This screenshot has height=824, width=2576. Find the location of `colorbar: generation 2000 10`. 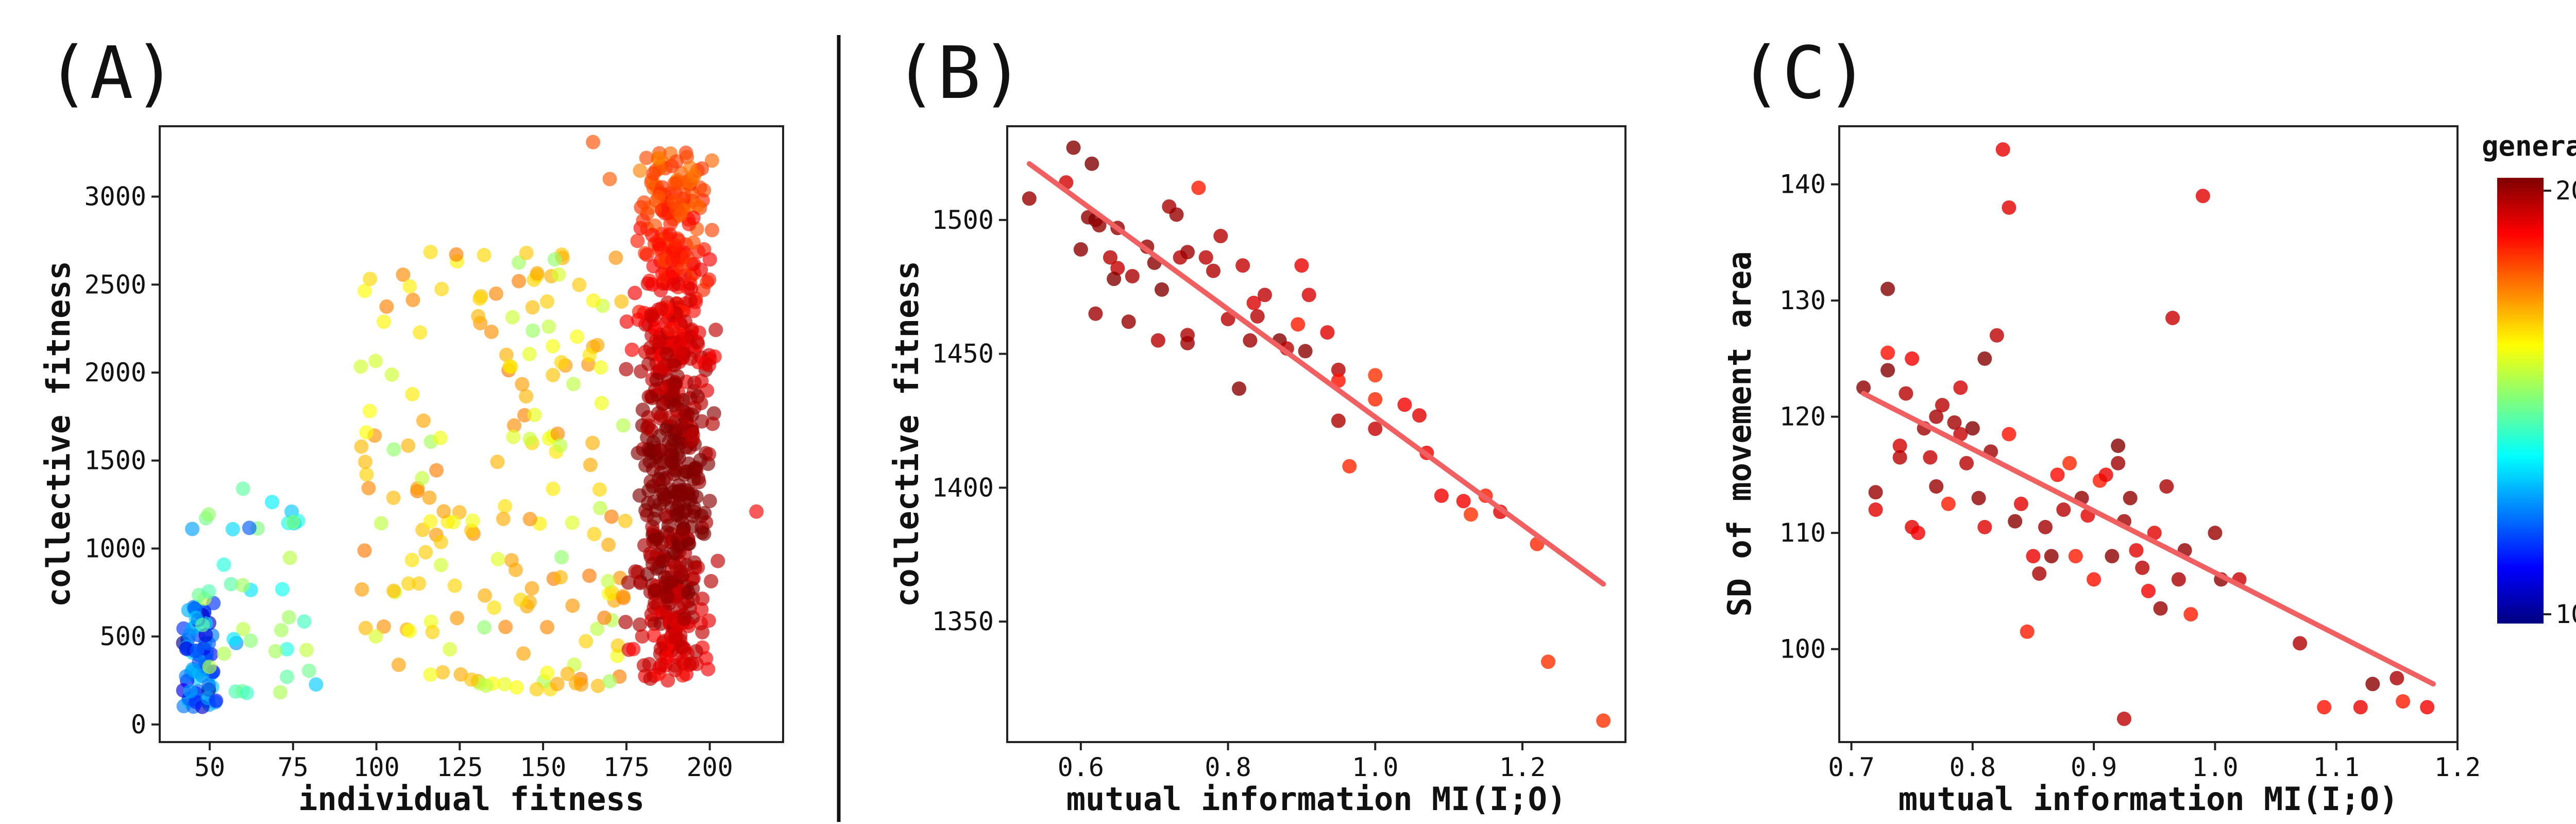

colorbar: generation 2000 10 is located at coordinates (2529, 379).